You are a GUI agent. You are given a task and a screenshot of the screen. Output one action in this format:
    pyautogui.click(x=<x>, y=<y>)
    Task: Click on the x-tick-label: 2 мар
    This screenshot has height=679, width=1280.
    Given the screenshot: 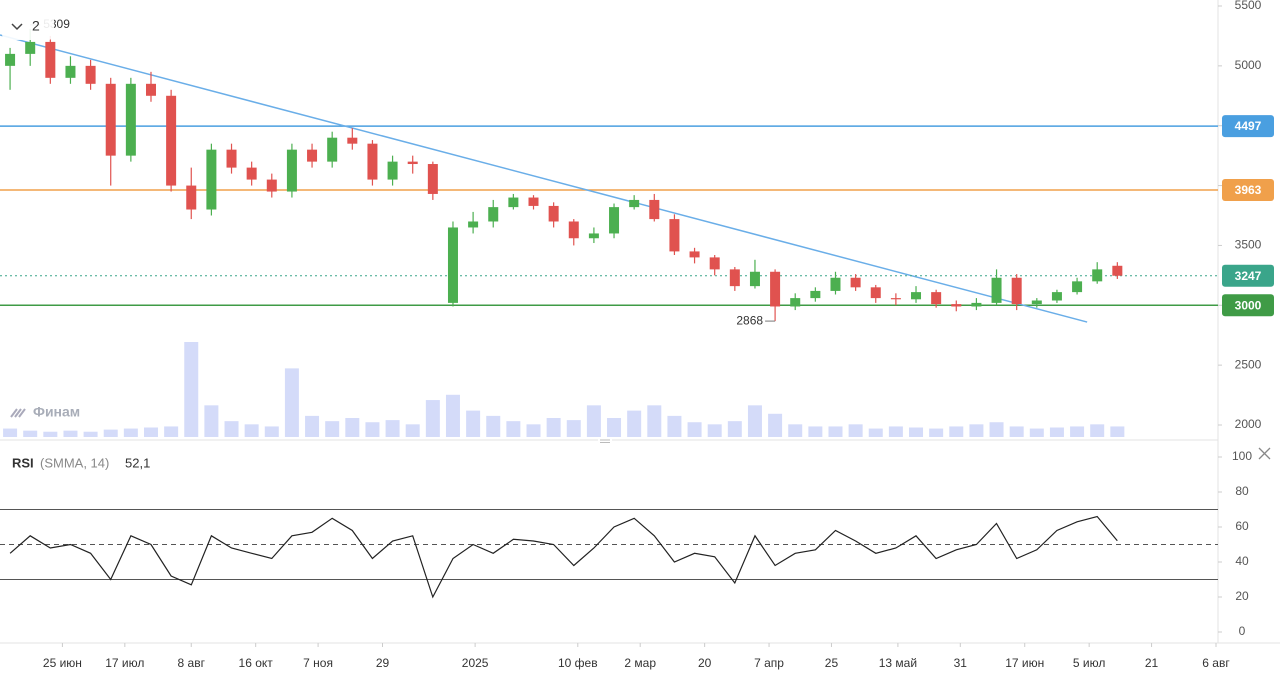 What is the action you would take?
    pyautogui.click(x=640, y=663)
    